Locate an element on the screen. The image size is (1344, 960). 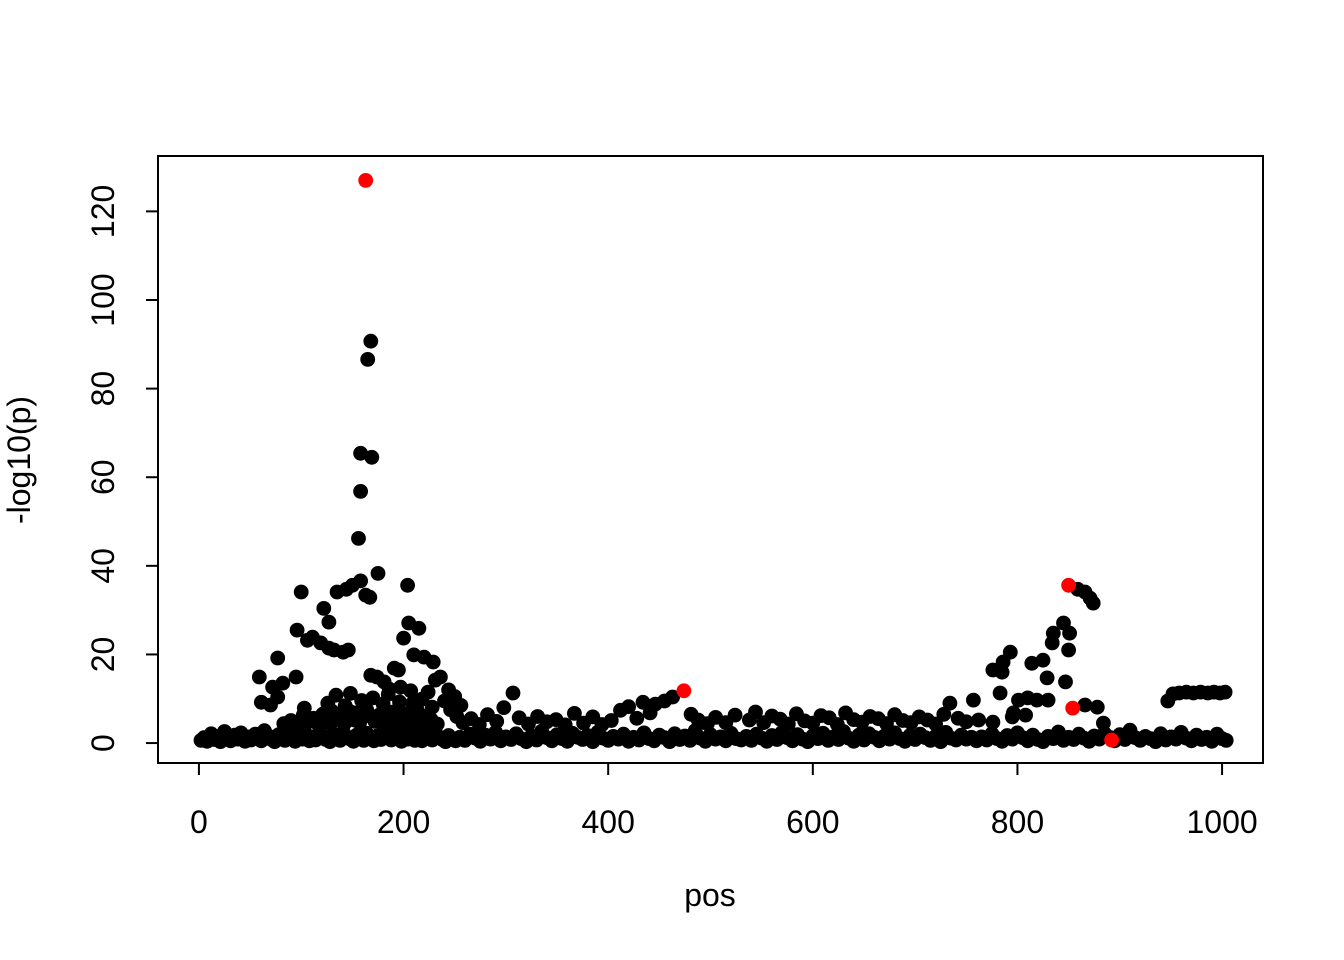
y-axis: 0 20 40 60 80 100 120 is located at coordinates (121, 468).